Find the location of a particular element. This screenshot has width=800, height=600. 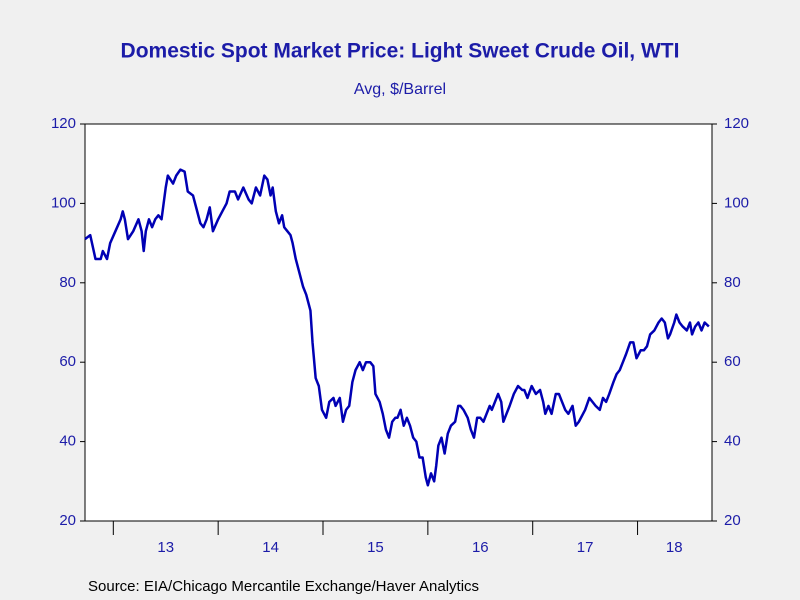

x-tick-label: 18 is located at coordinates (674, 547).